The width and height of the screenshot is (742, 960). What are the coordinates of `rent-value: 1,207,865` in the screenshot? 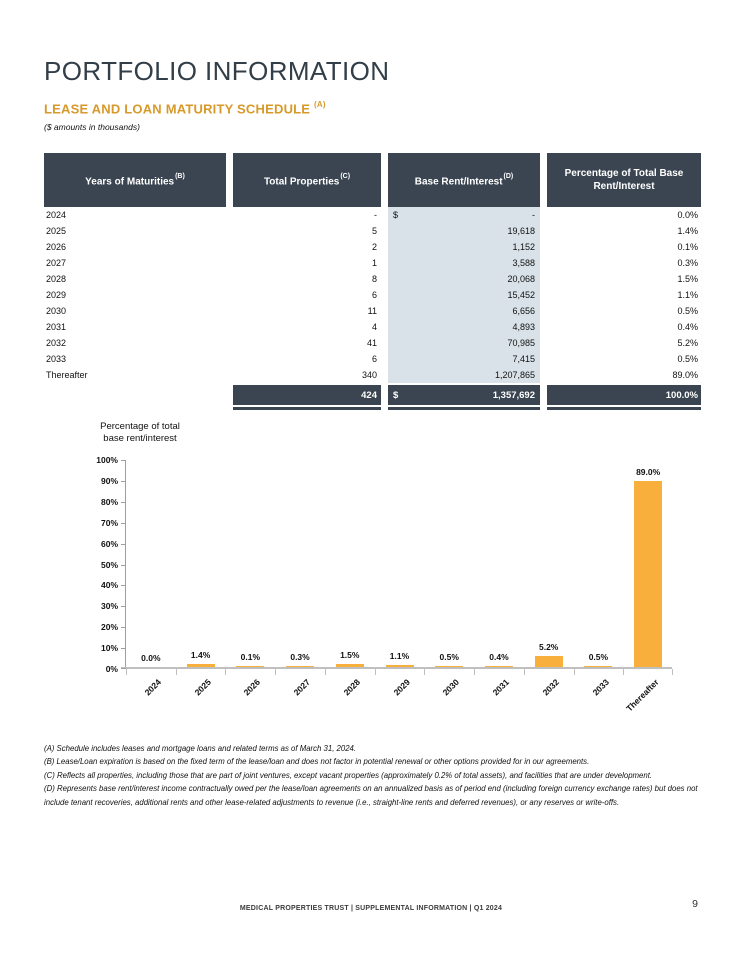 It's located at (514, 375).